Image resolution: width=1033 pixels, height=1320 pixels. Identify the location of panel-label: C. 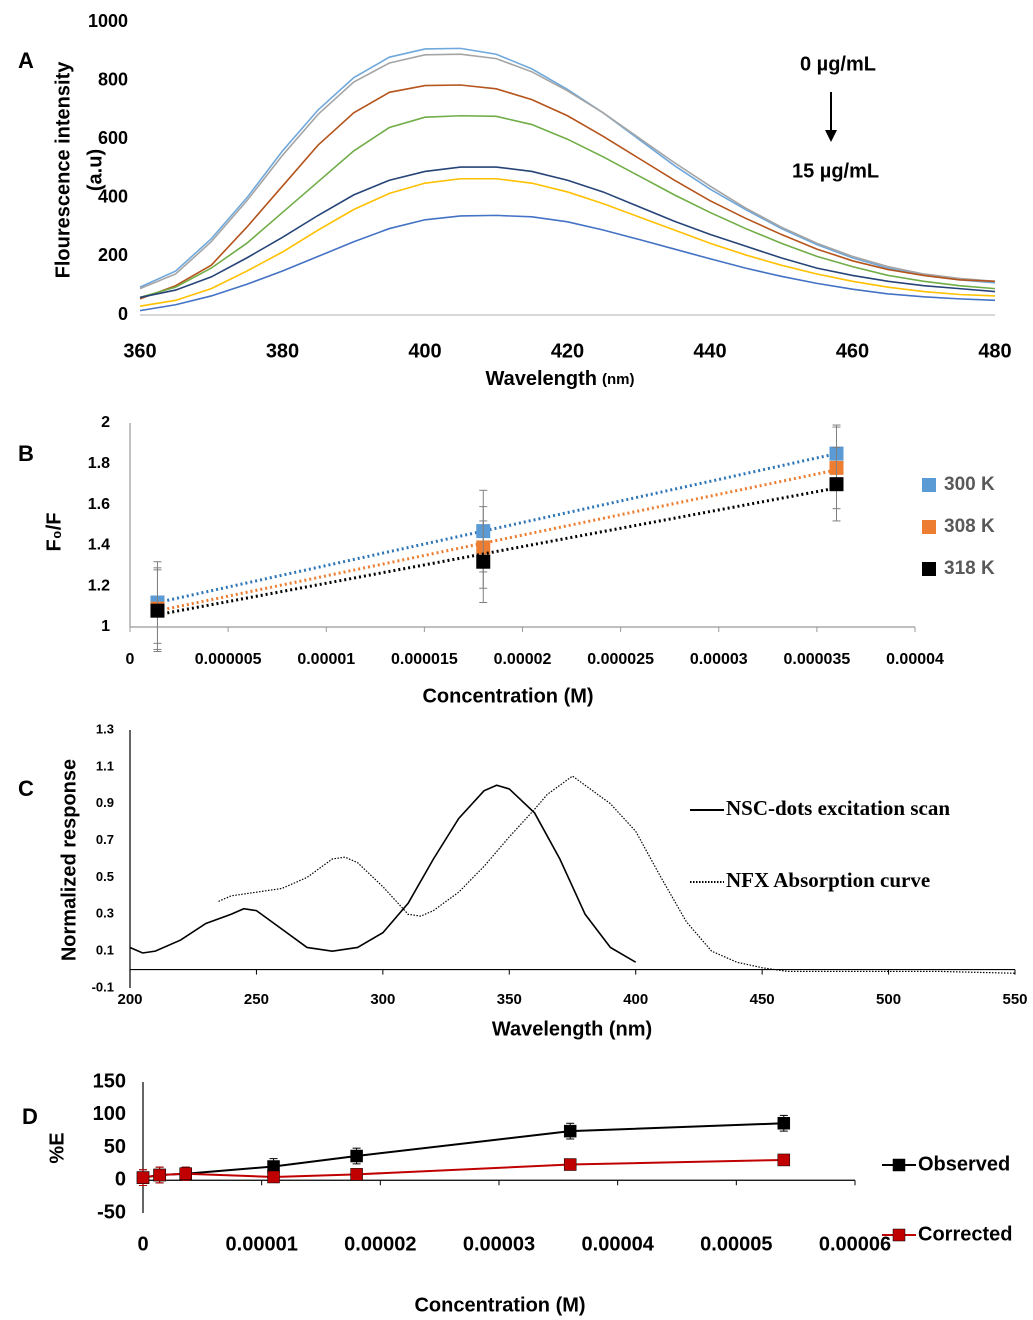
(26, 788).